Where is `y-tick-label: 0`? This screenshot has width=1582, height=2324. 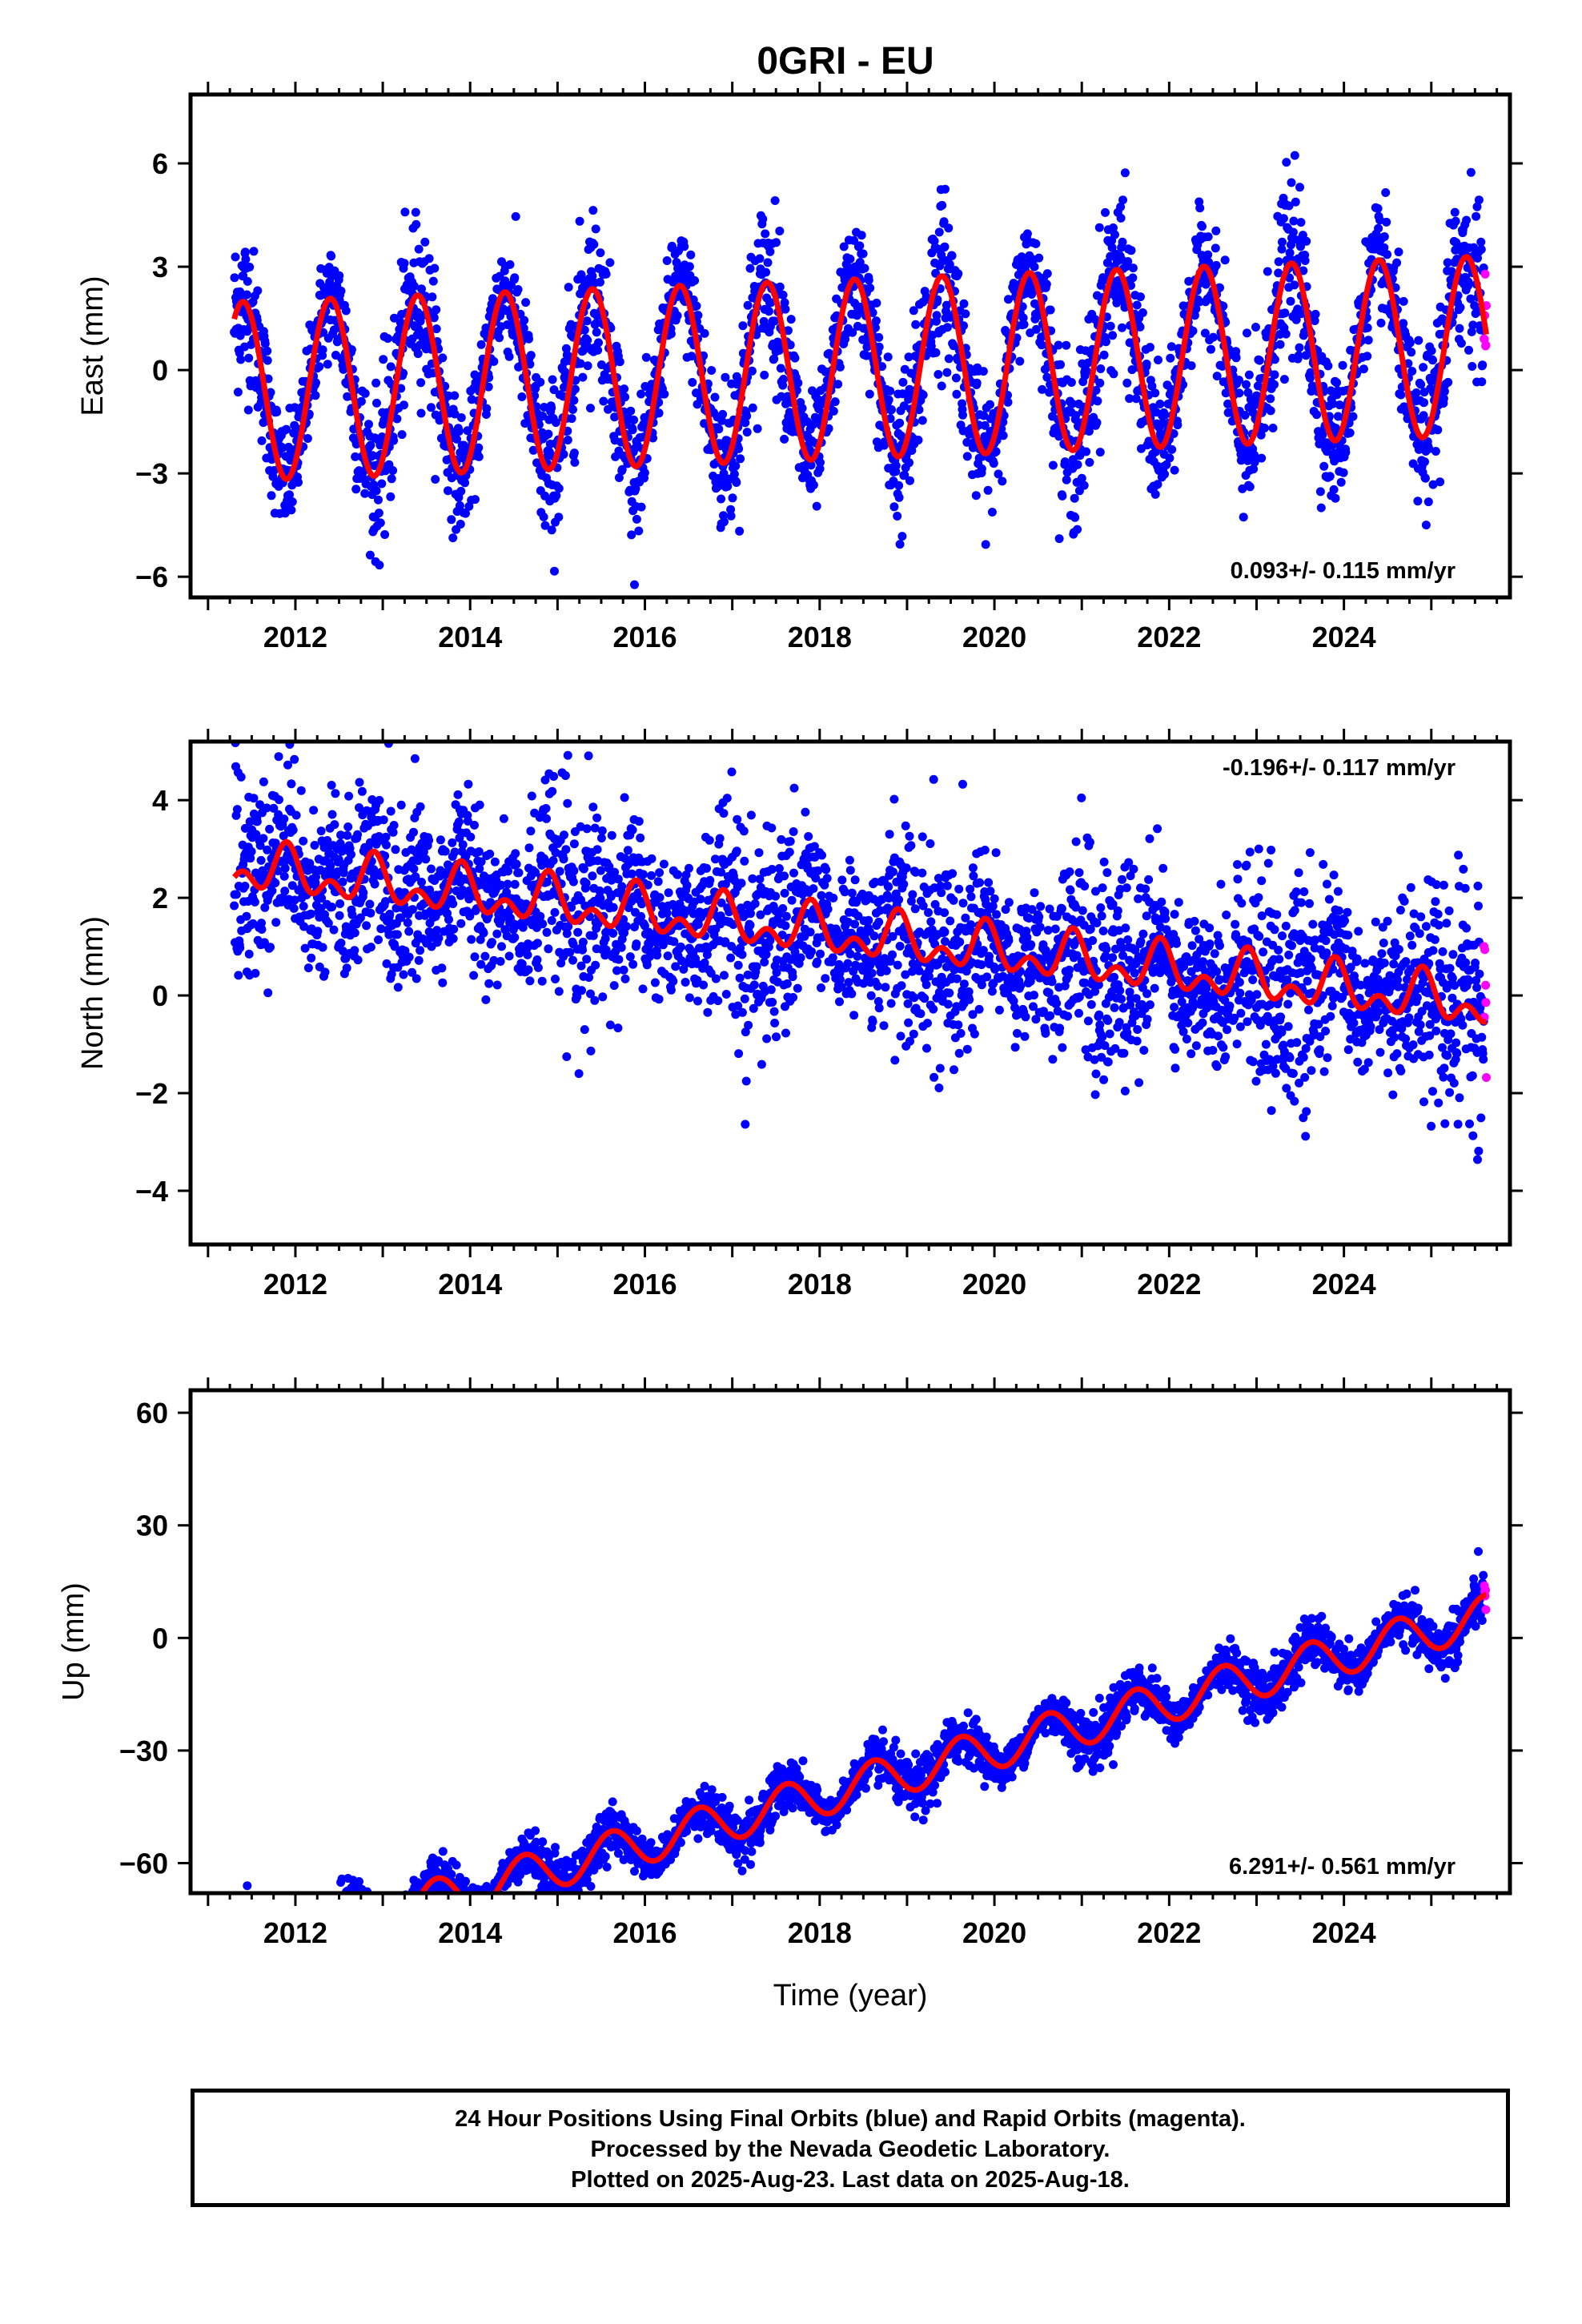 y-tick-label: 0 is located at coordinates (160, 370).